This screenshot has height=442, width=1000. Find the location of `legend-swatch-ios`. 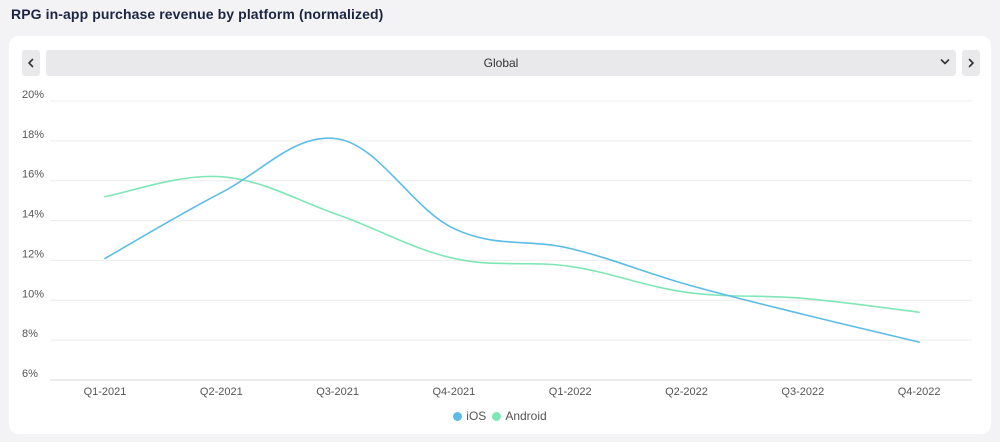

legend-swatch-ios is located at coordinates (458, 416).